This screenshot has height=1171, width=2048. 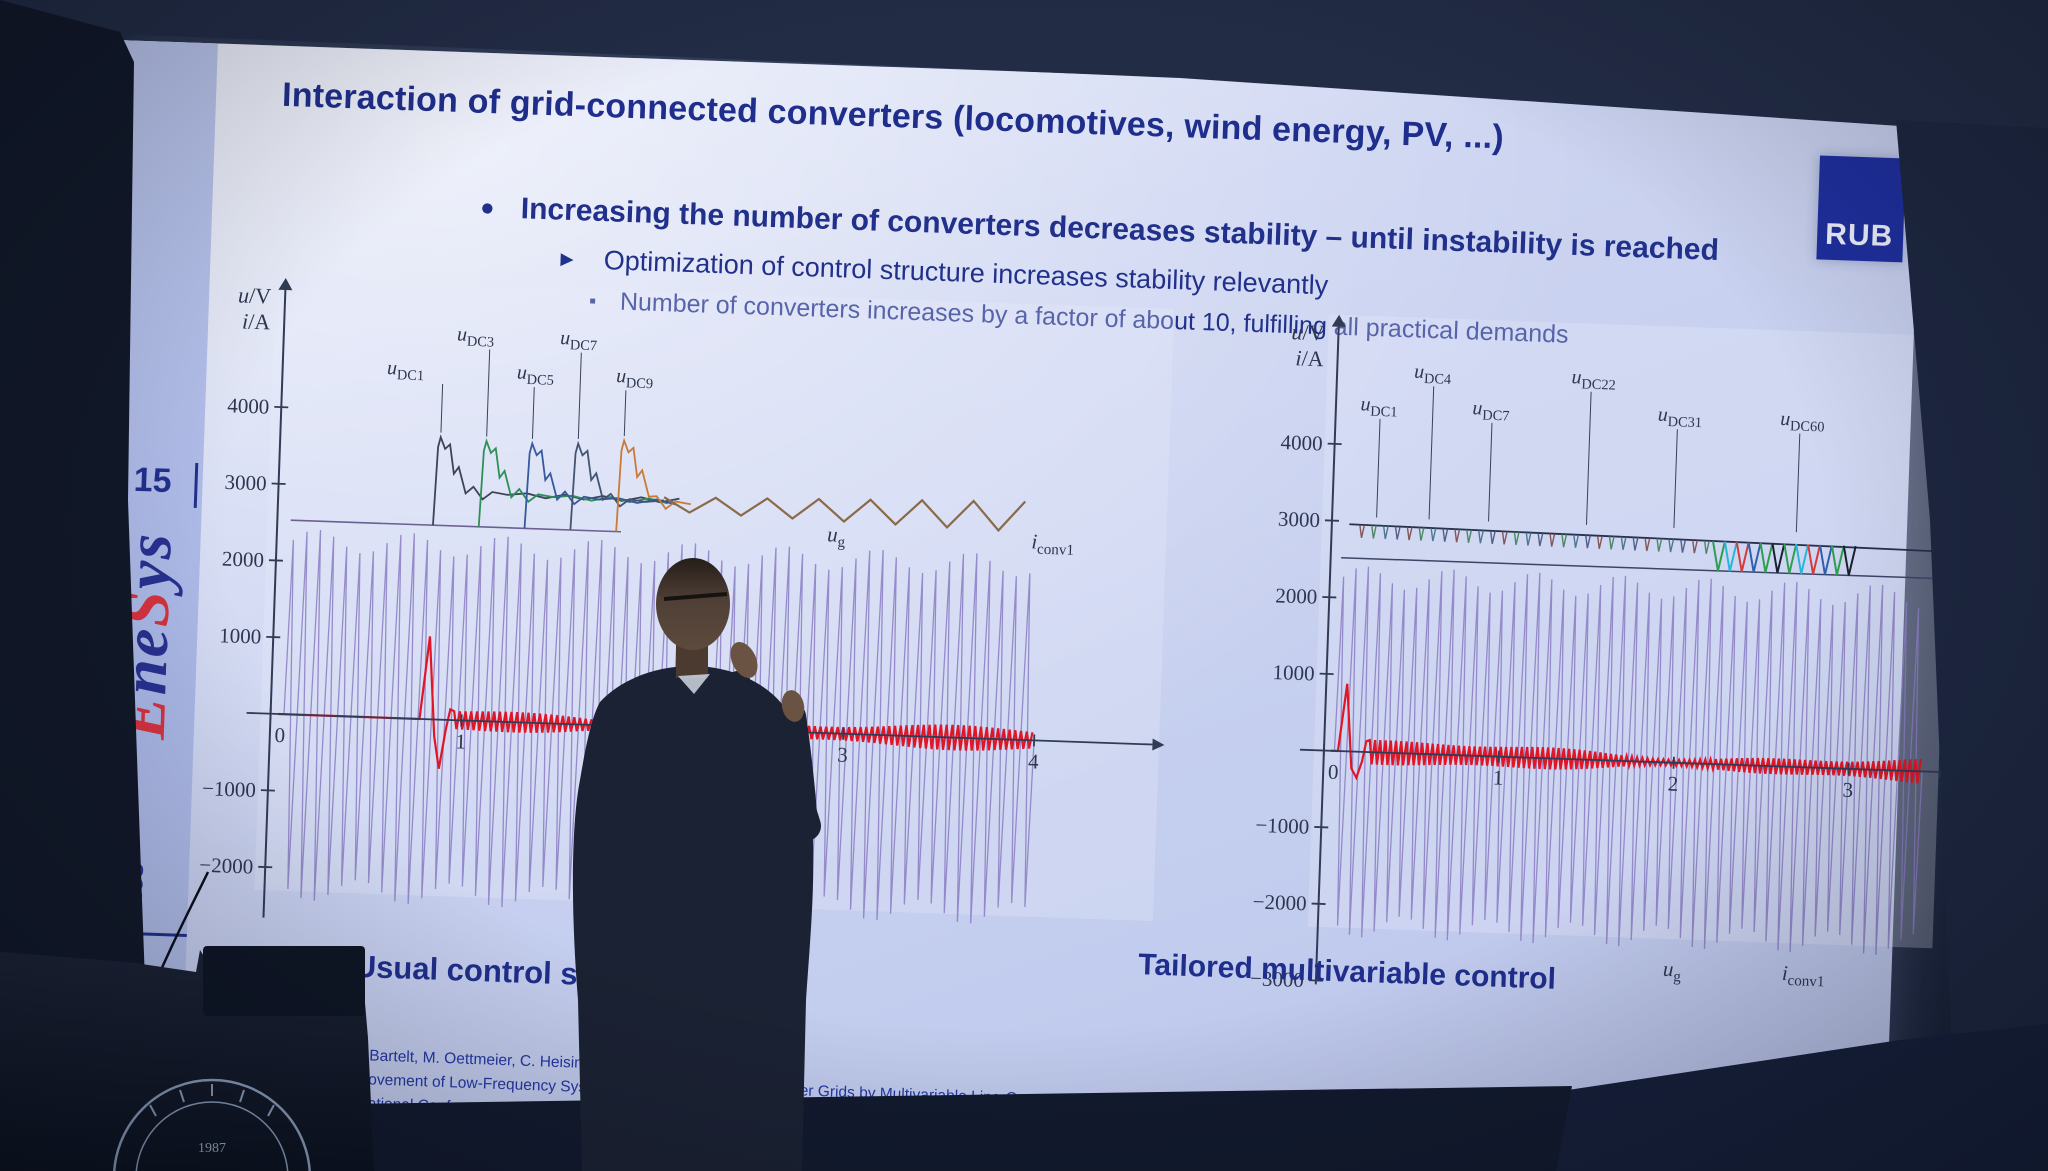 What do you see at coordinates (1679, 418) in the screenshot?
I see `svg-text: uDC31` at bounding box center [1679, 418].